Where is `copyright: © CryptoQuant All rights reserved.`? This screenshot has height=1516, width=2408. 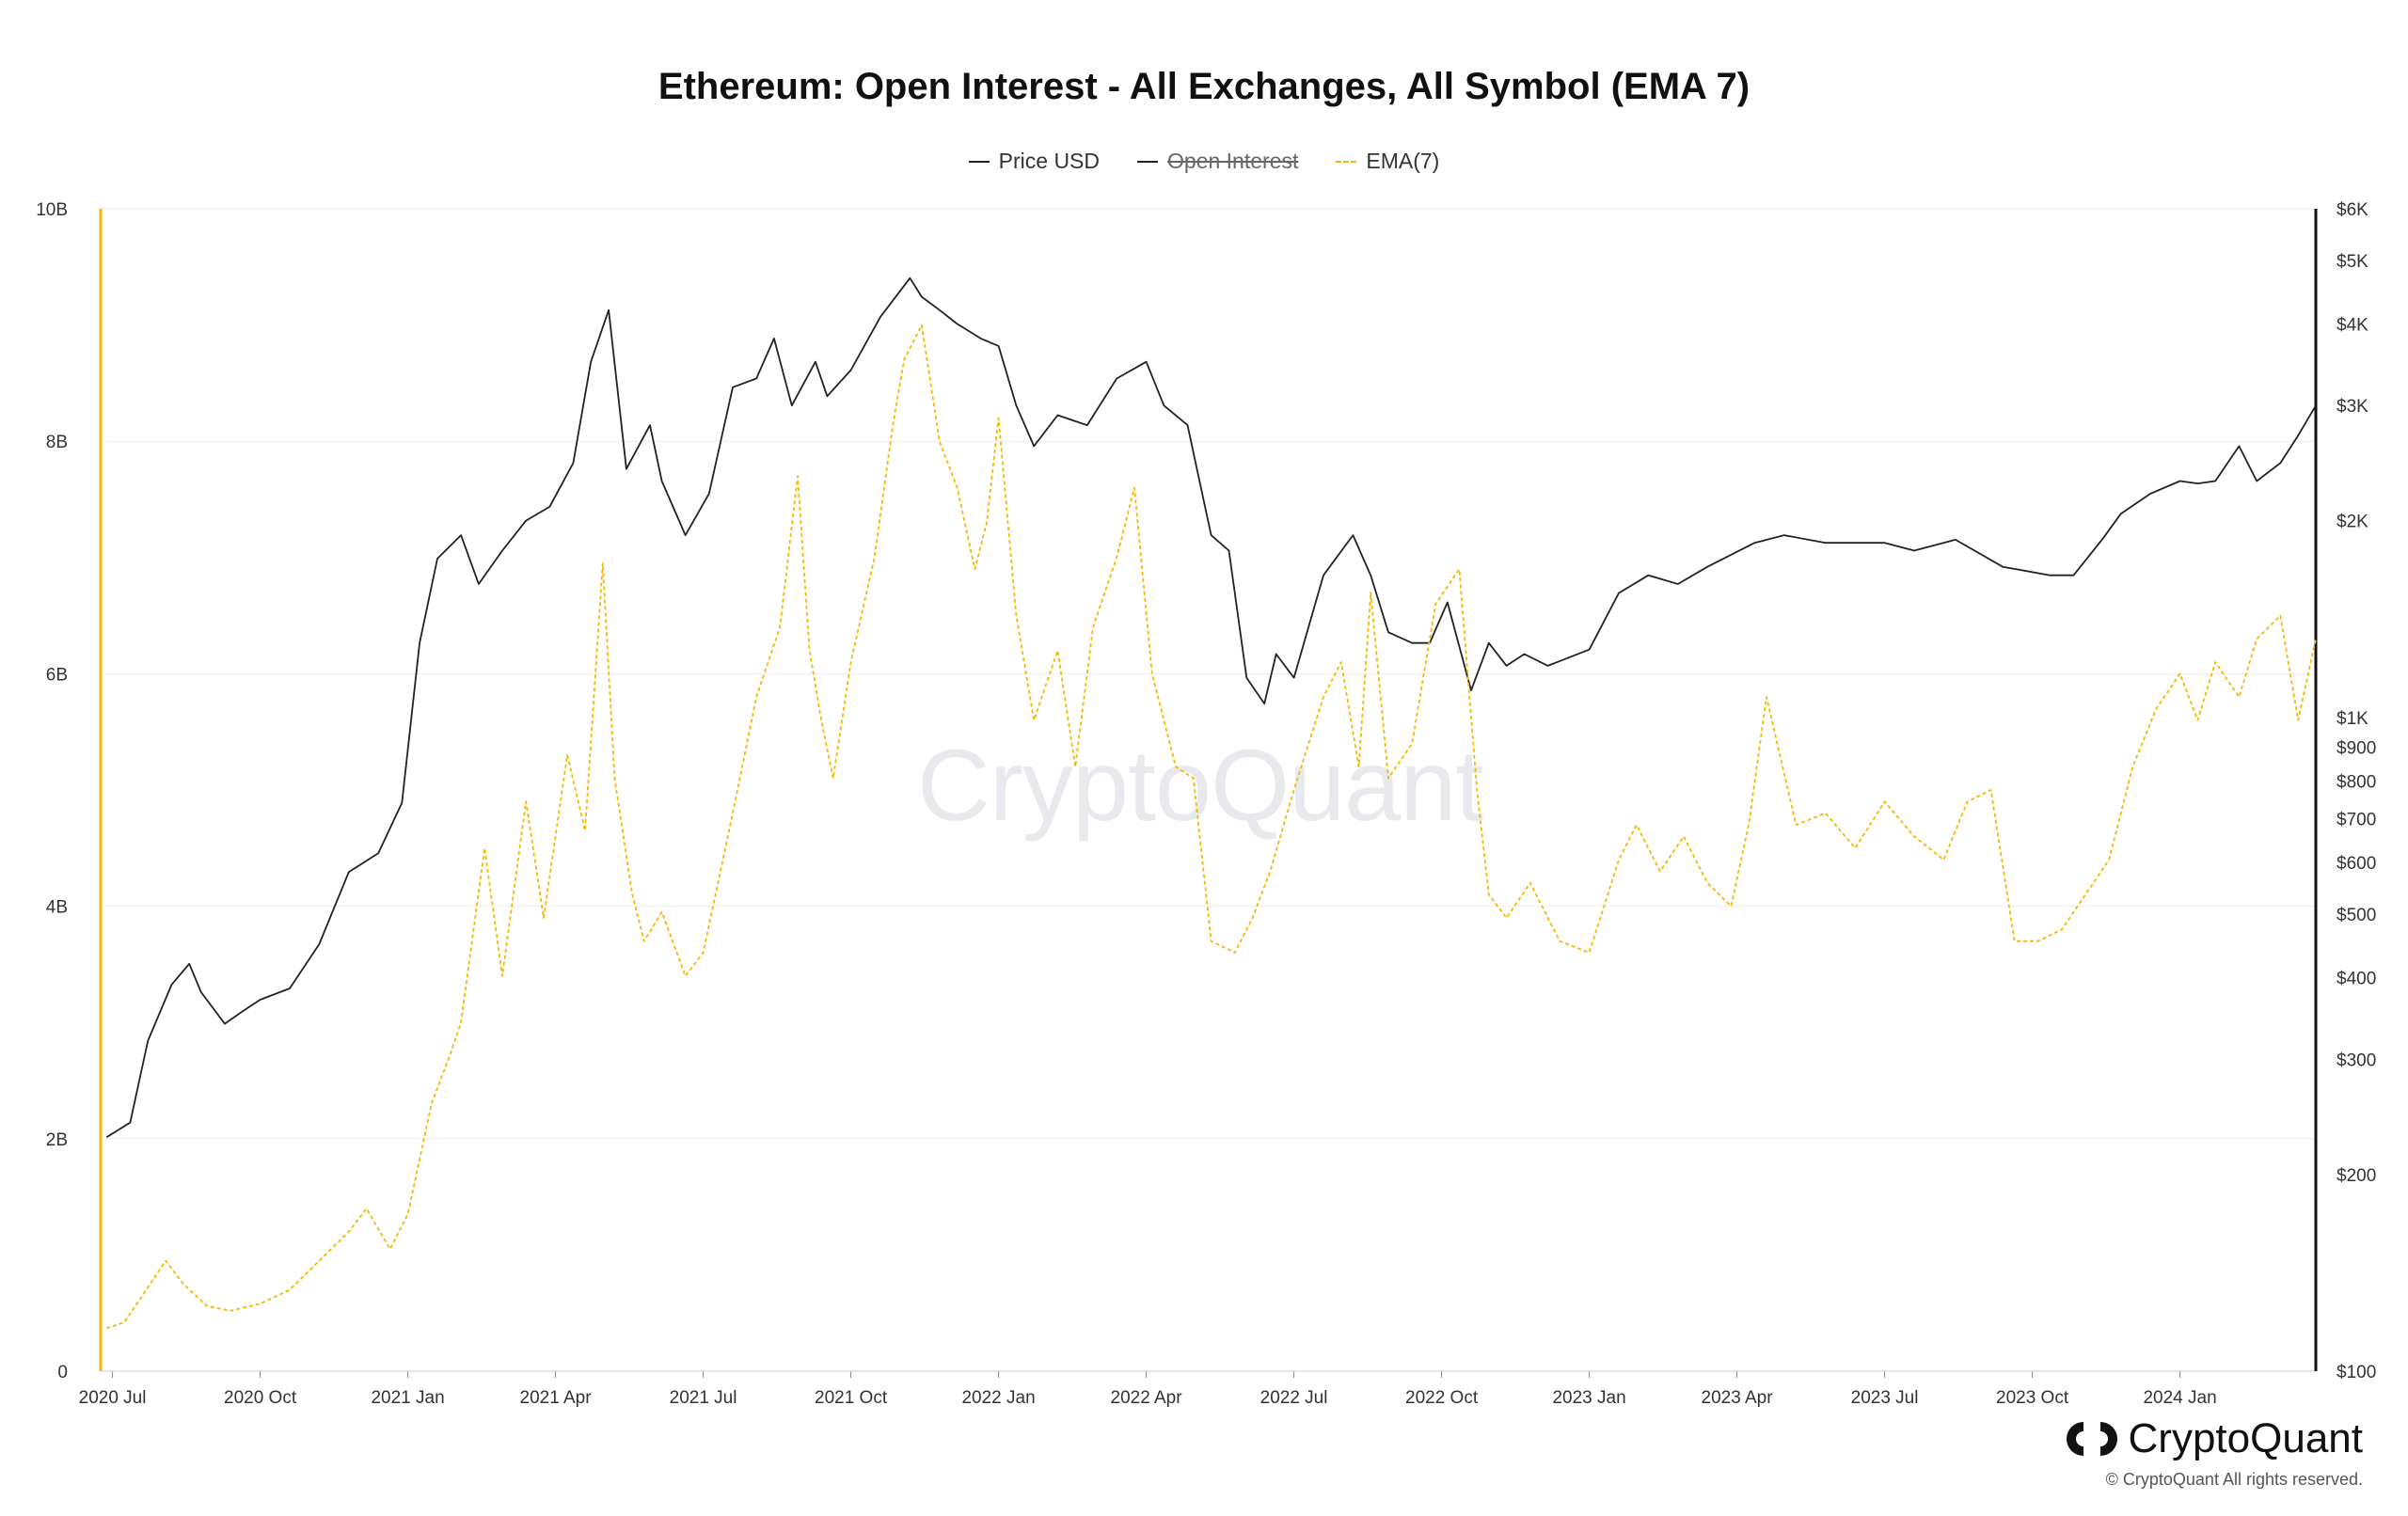 copyright: © CryptoQuant All rights reserved. is located at coordinates (2234, 1479).